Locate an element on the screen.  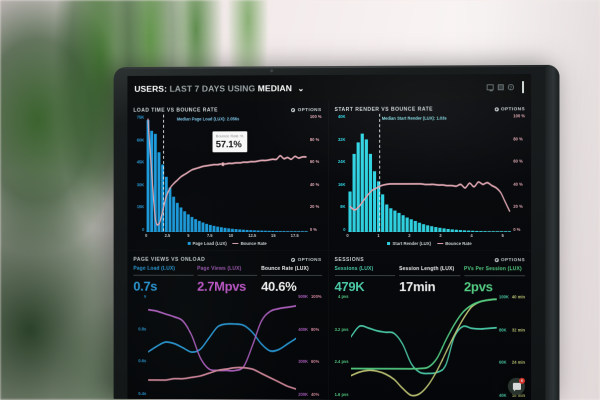
y2-tick: 500K is located at coordinates (303, 296).